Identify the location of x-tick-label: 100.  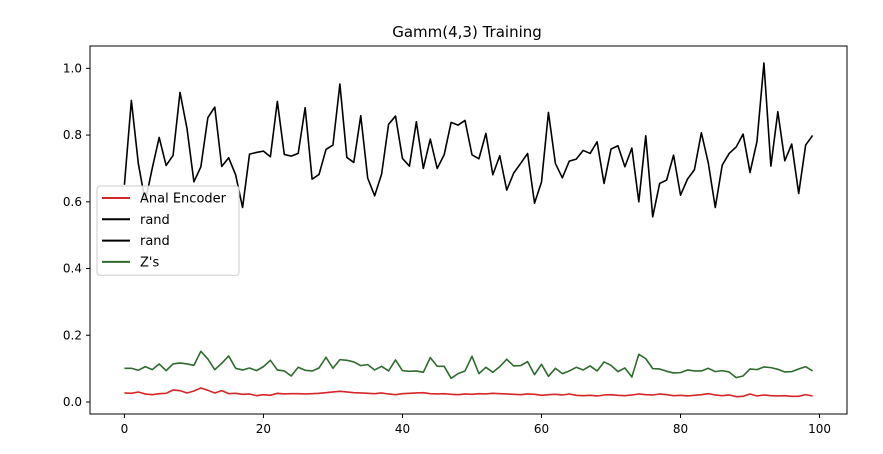
(819, 429).